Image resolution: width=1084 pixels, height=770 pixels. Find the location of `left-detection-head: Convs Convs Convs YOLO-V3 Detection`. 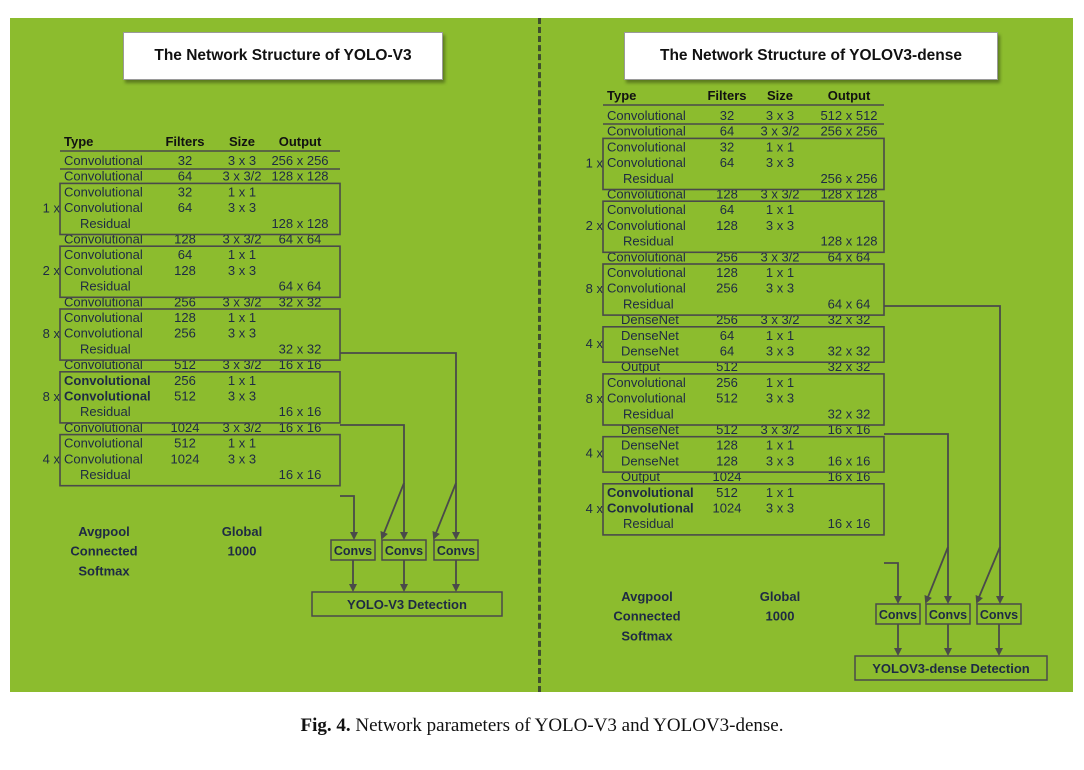

left-detection-head: Convs Convs Convs YOLO-V3 Detection is located at coordinates (407, 484).